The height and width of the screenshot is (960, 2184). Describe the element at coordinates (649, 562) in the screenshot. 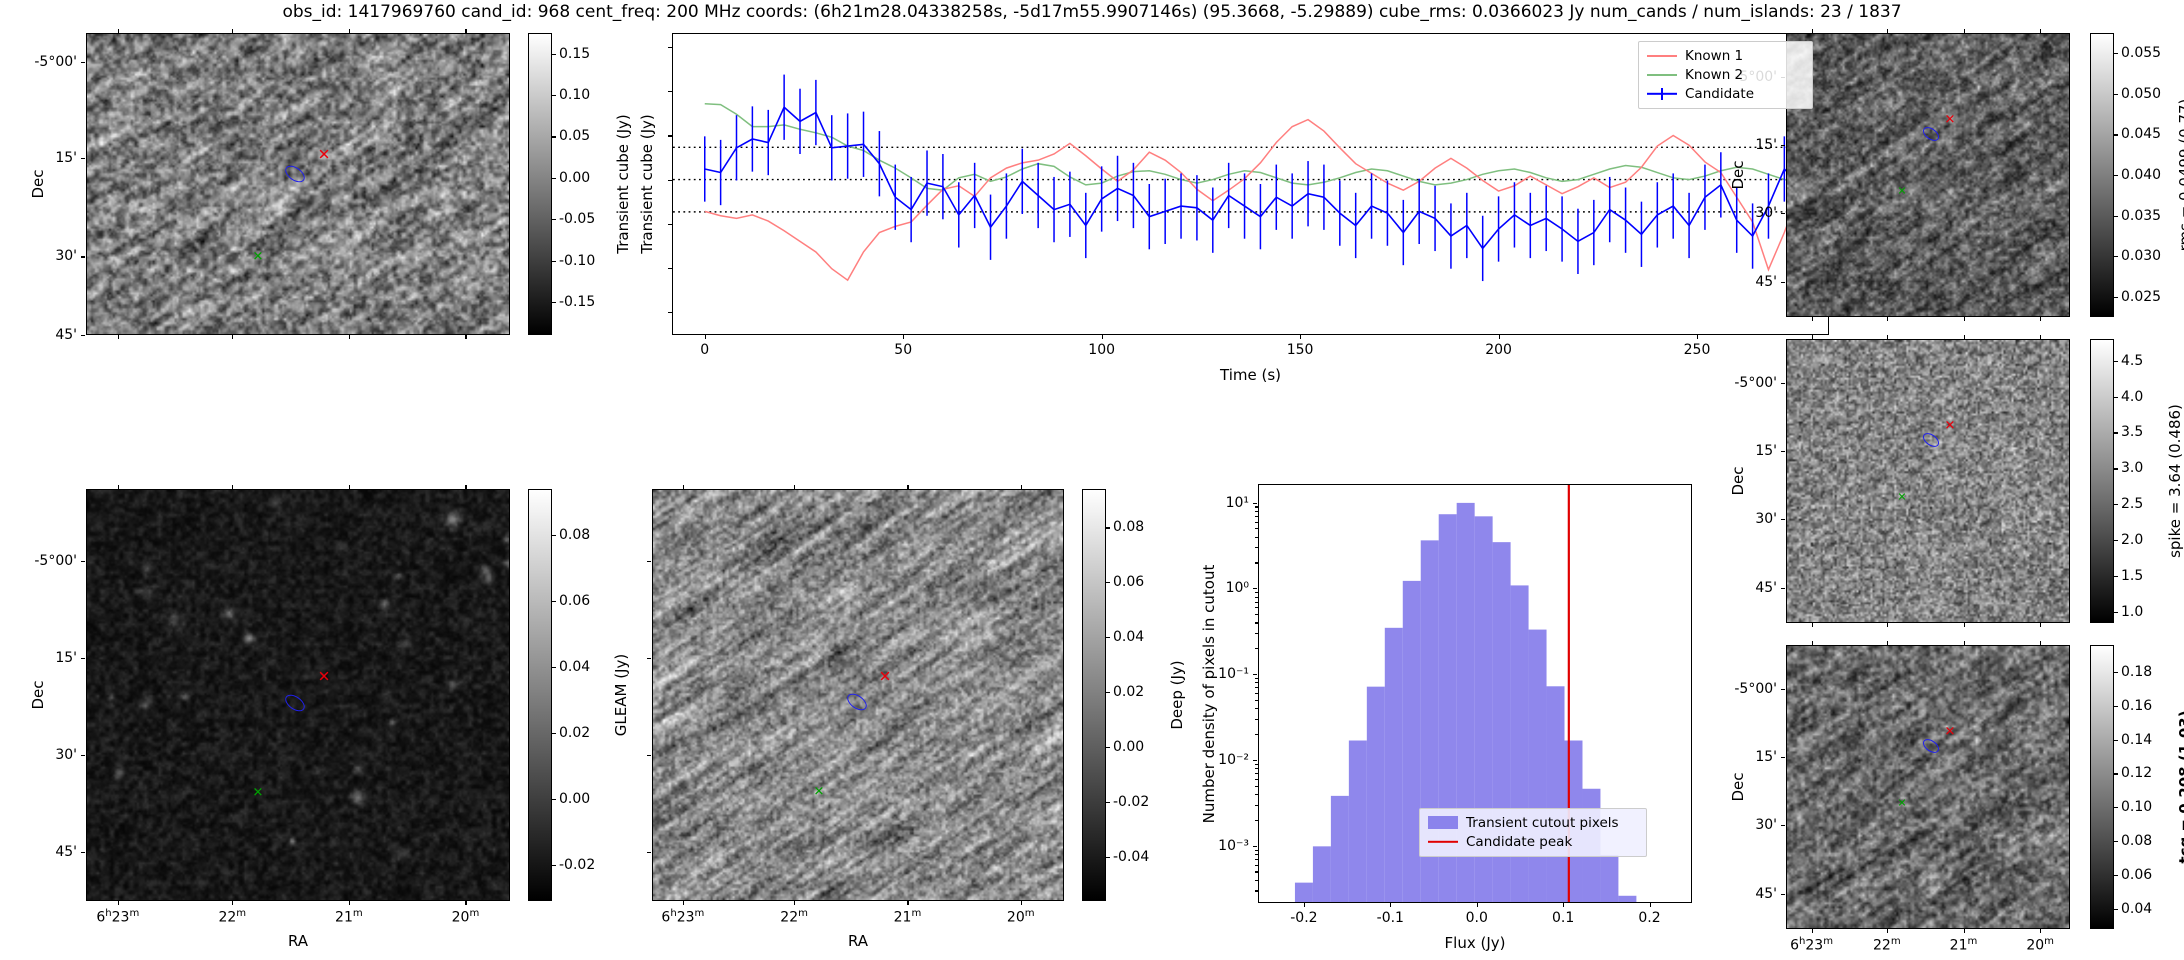

I see `deep-dec-tick` at that location.